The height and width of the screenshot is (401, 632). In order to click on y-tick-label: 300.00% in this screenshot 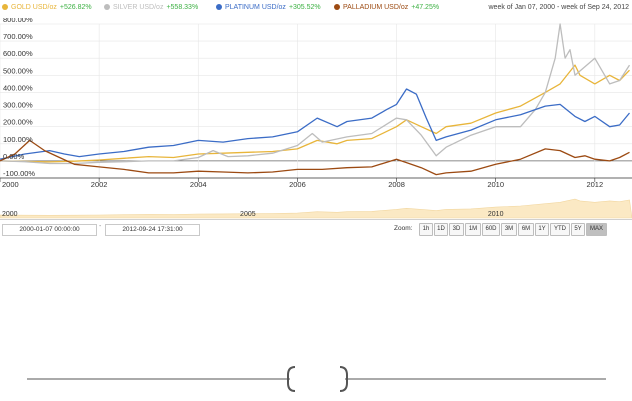, I will do `click(18, 105)`.